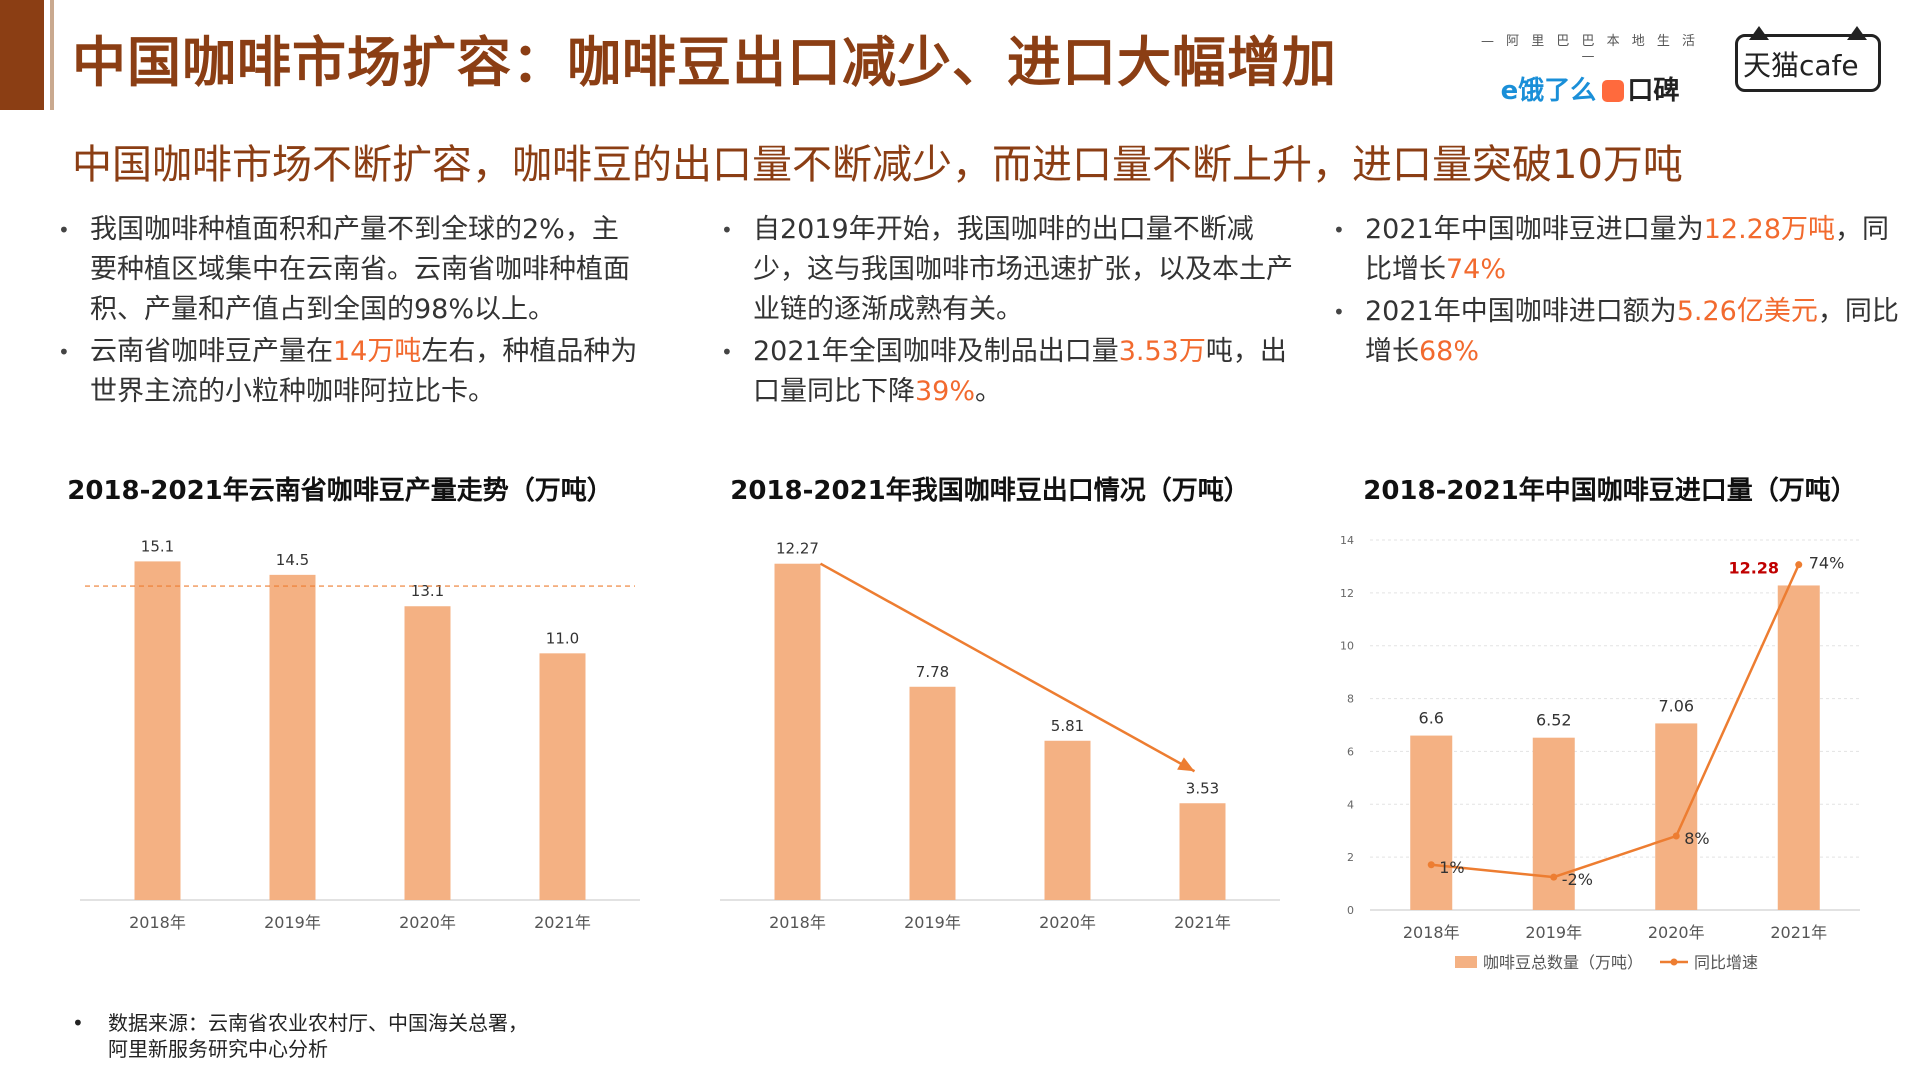  What do you see at coordinates (52, 55) in the screenshot?
I see `header-accent-line` at bounding box center [52, 55].